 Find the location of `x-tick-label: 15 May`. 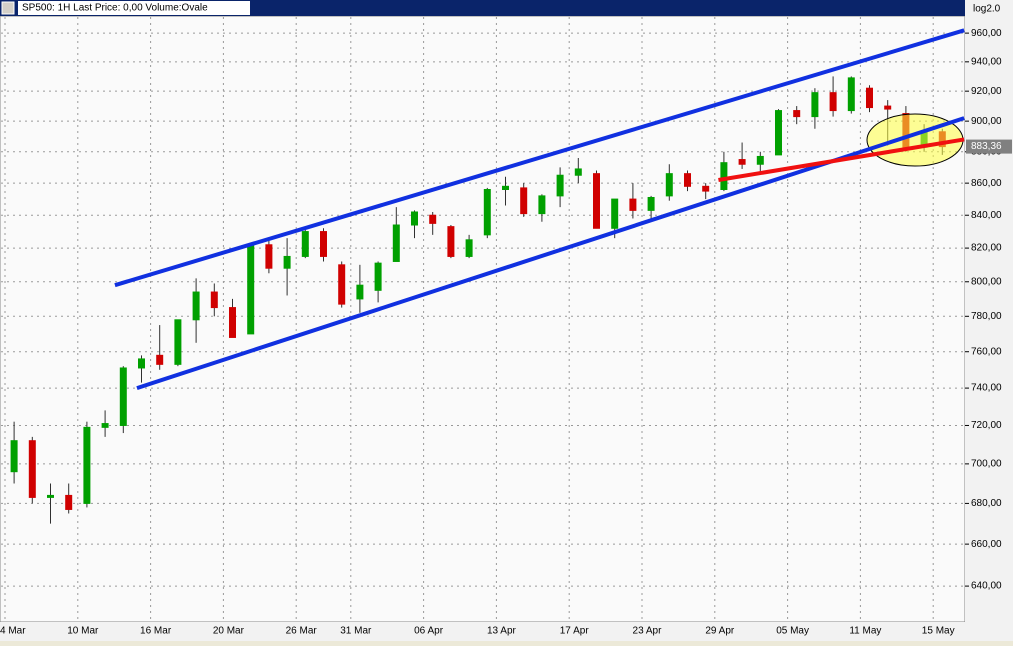

x-tick-label: 15 May is located at coordinates (938, 631).